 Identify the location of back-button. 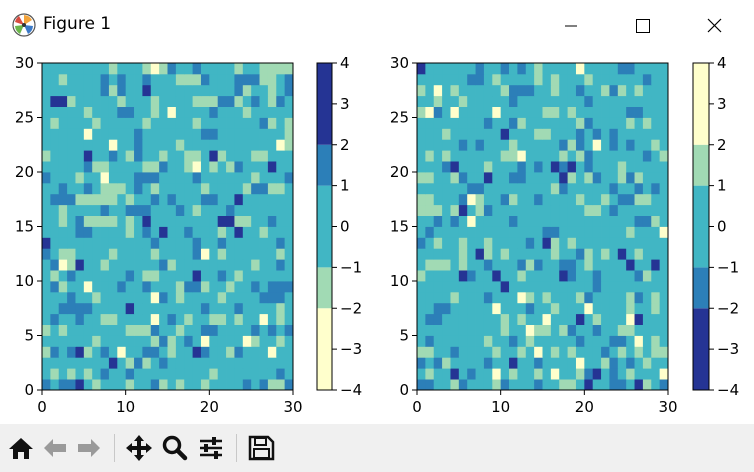
(55, 448).